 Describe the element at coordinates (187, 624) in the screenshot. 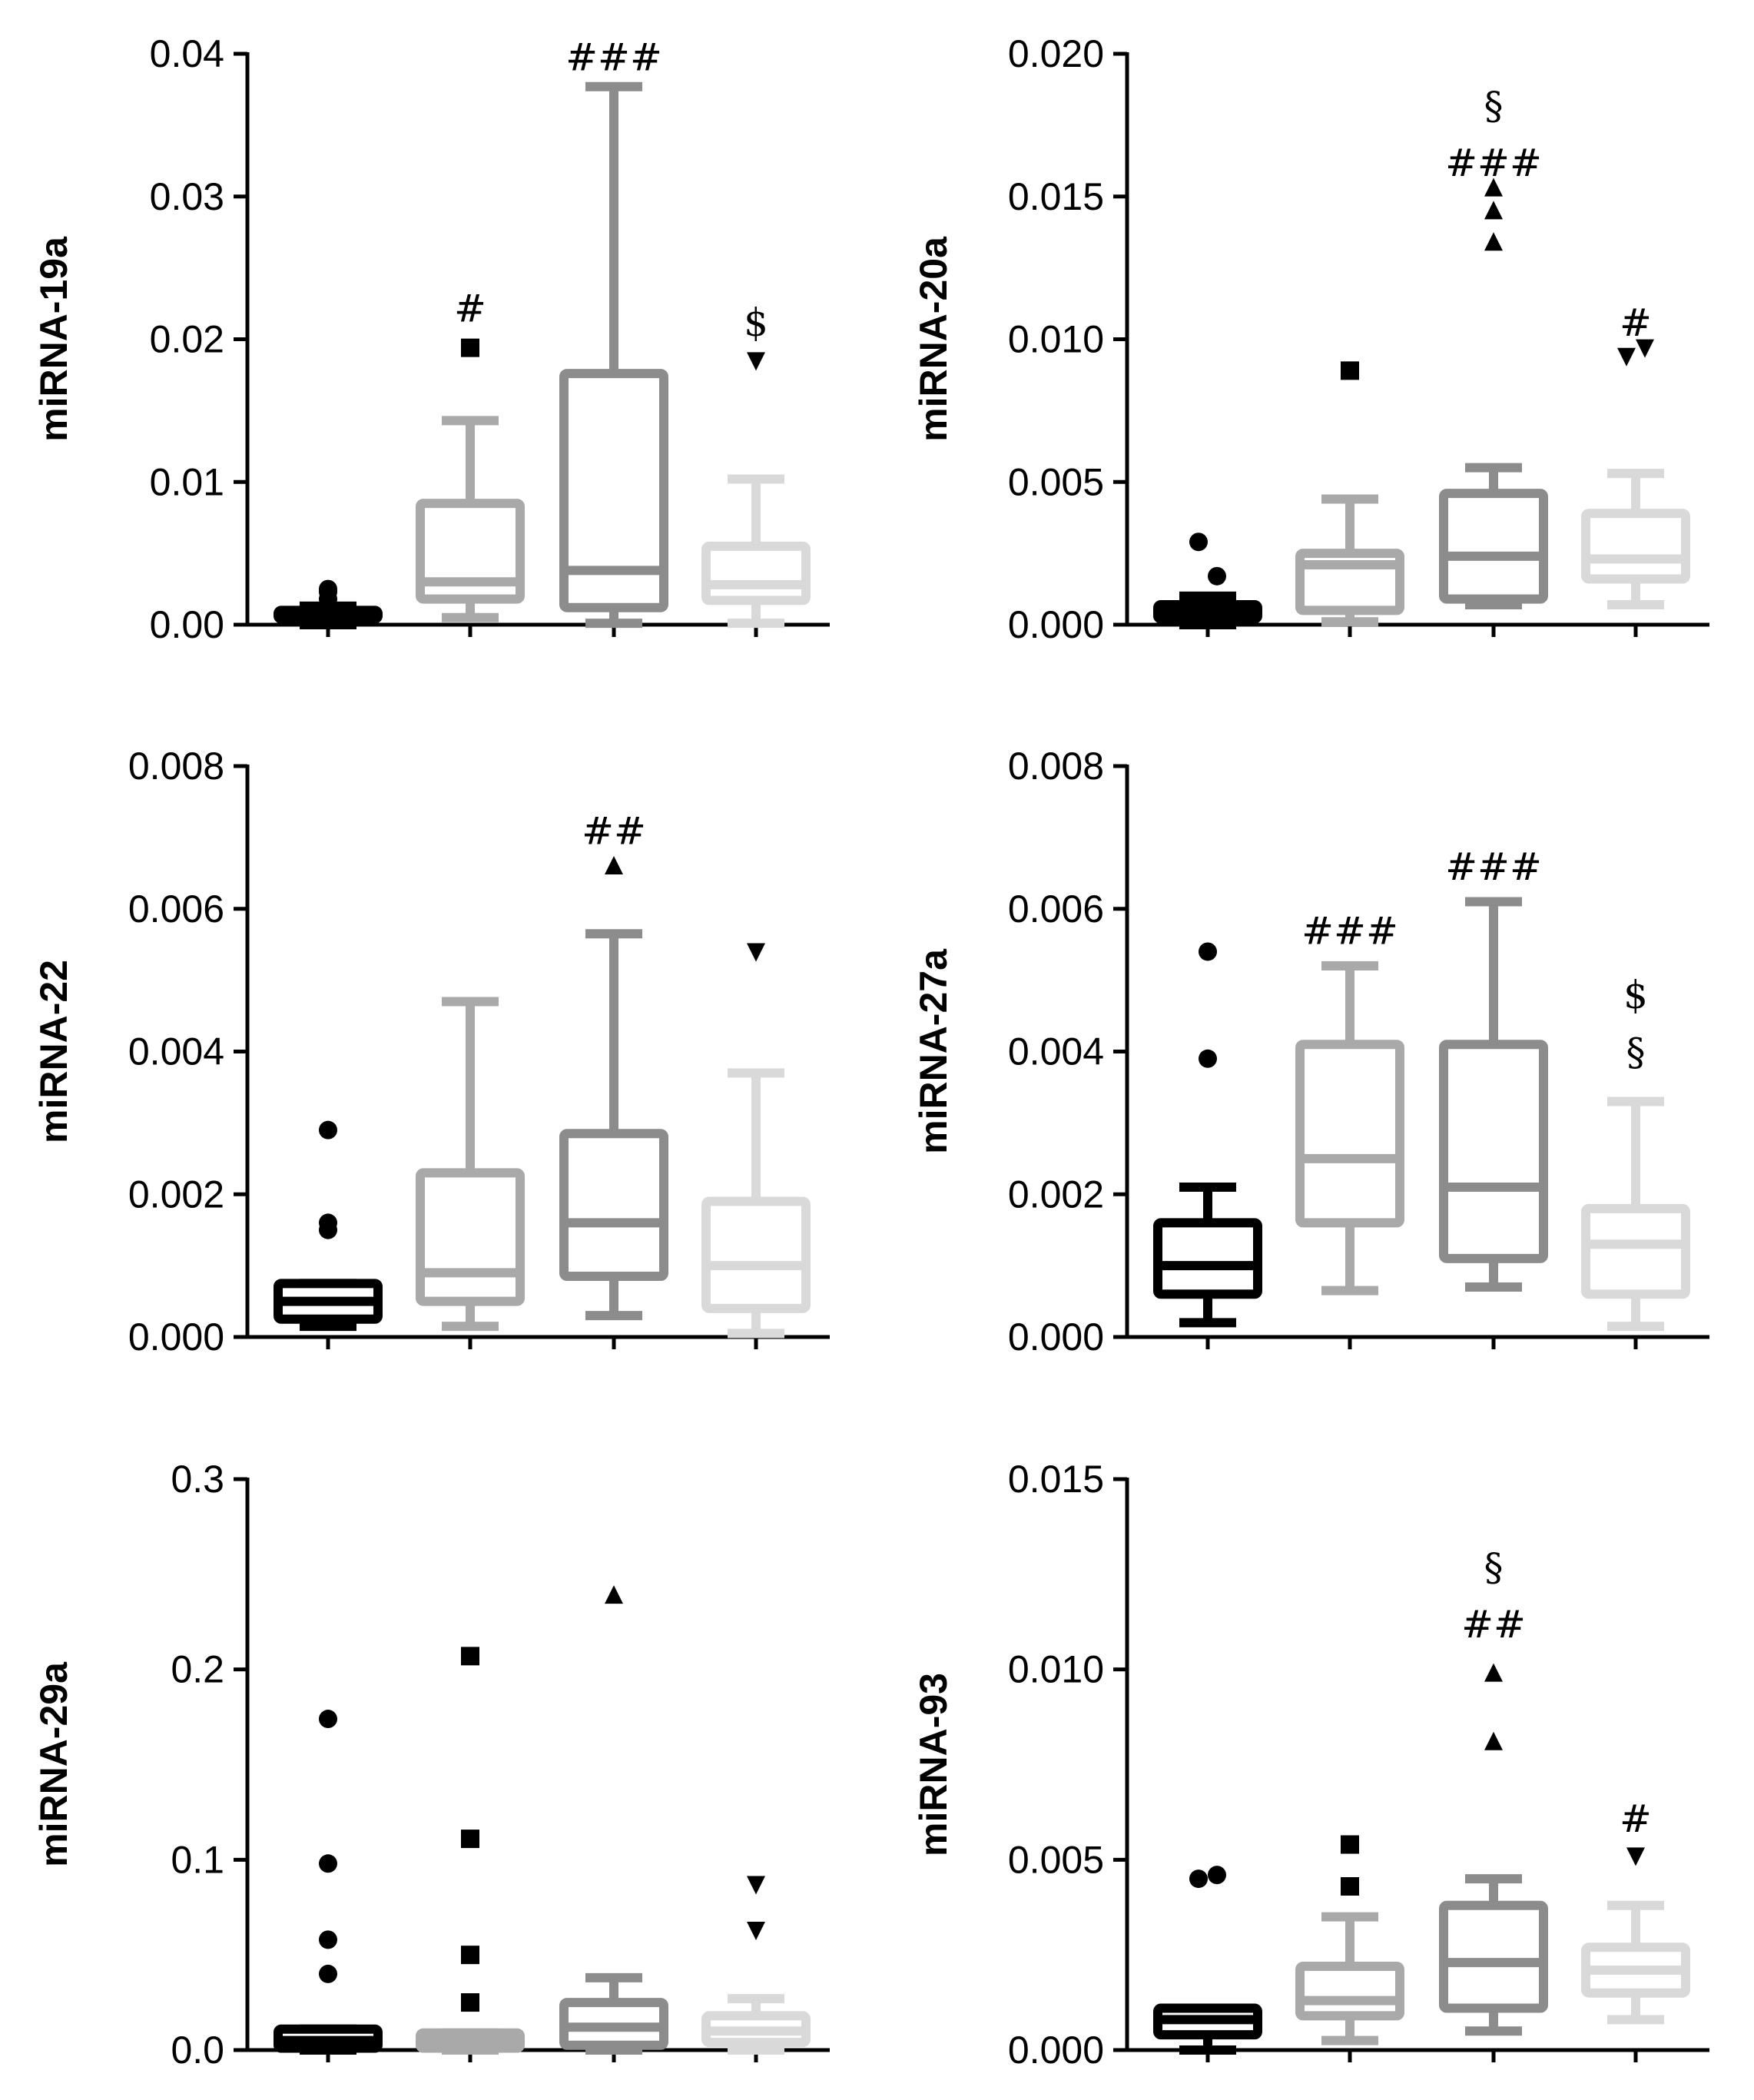

I see `y-tick-label: 0.00` at that location.